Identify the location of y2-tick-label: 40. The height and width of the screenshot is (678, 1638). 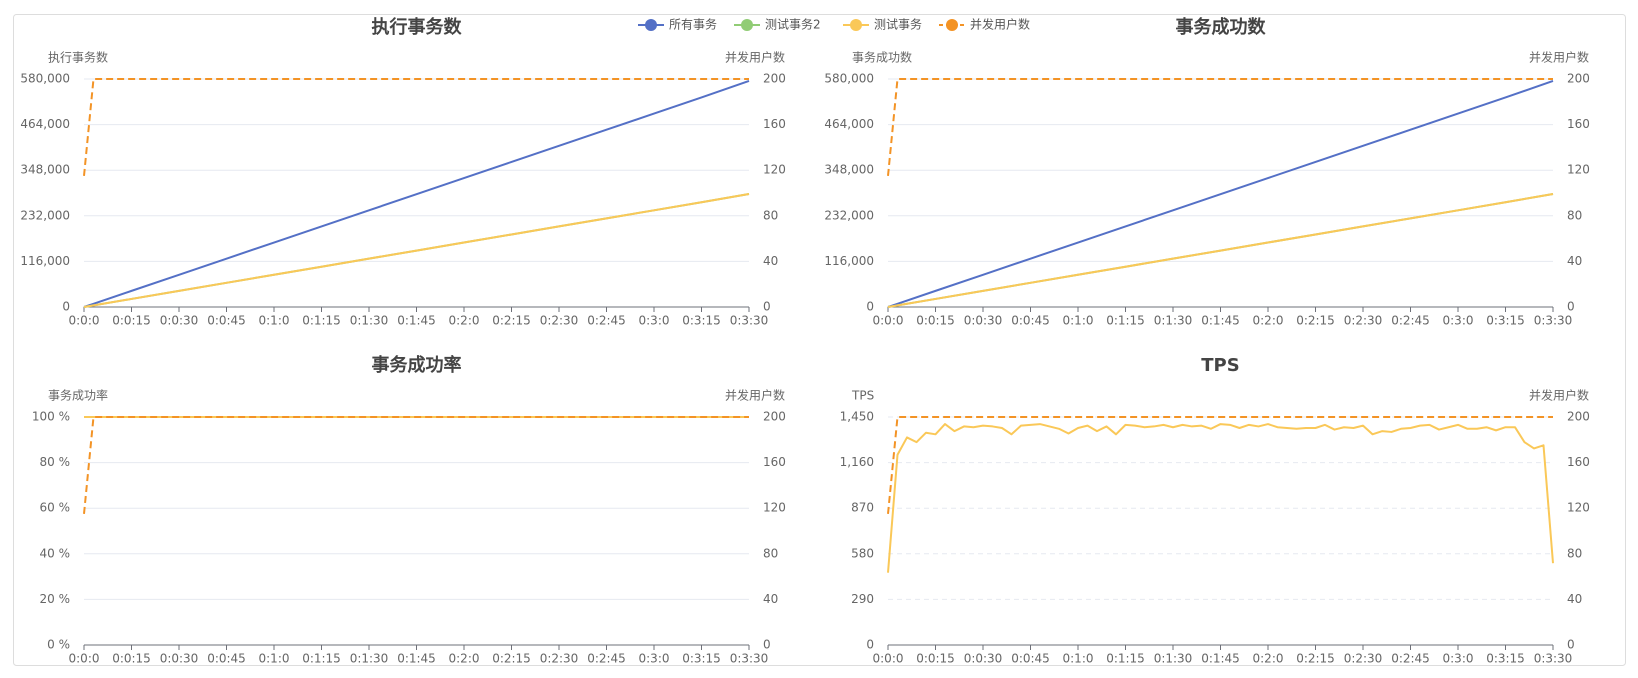
(1574, 599).